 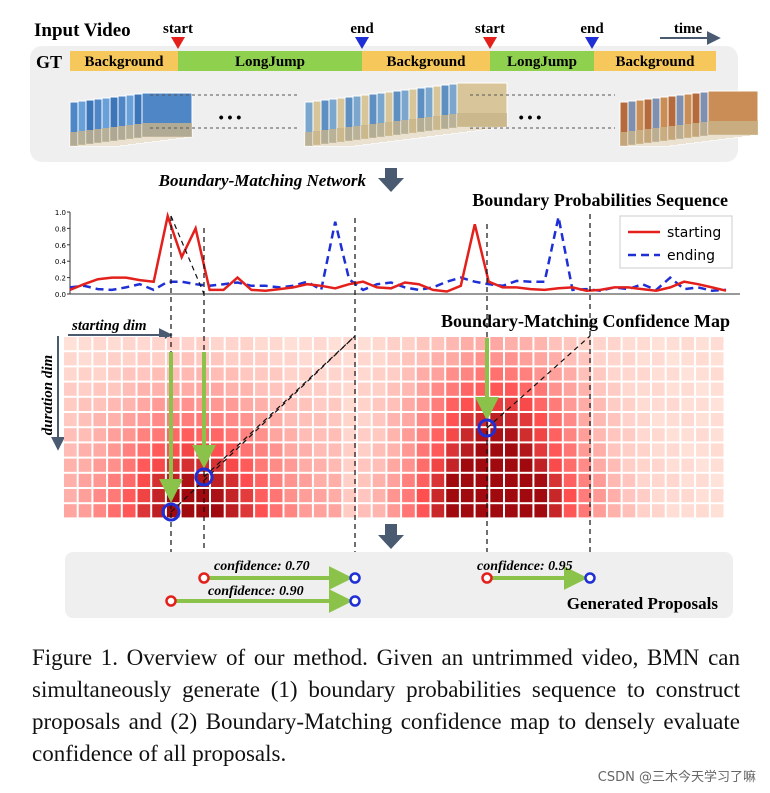 I want to click on frame-stack, so click(x=689, y=118).